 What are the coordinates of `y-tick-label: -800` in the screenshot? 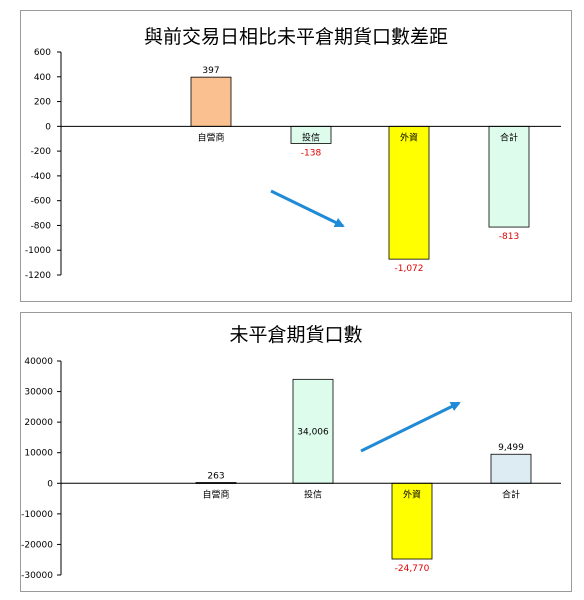 It's located at (41, 226).